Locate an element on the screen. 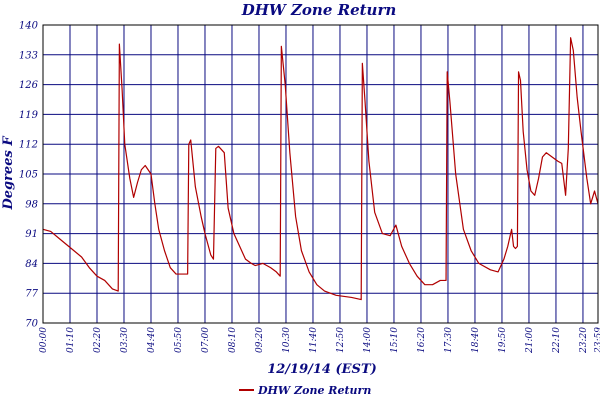  x-tick-label: 07:00 is located at coordinates (206, 340).